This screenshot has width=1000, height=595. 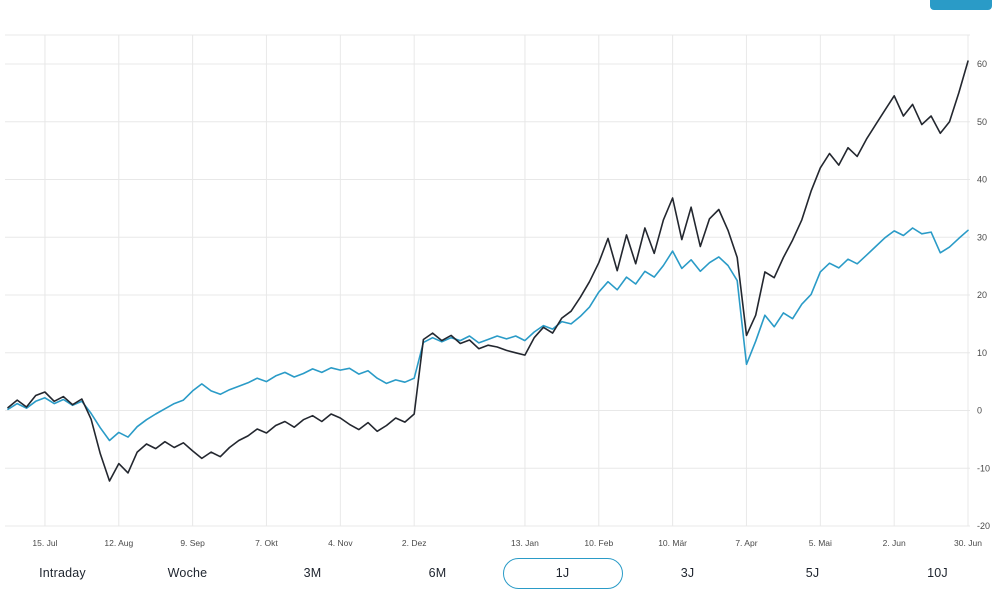 I want to click on svg-text: 10. Mär, so click(x=672, y=543).